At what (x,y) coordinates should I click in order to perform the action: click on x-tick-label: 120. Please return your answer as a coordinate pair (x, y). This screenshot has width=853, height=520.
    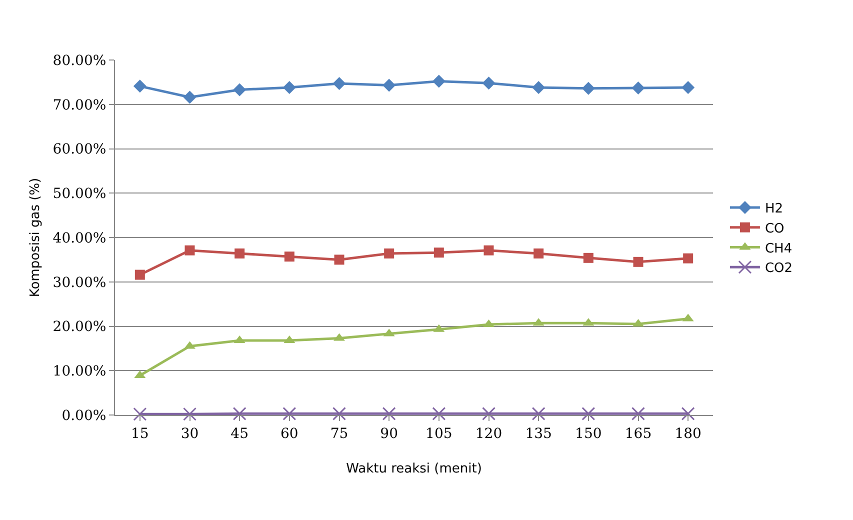
    Looking at the image, I should click on (488, 434).